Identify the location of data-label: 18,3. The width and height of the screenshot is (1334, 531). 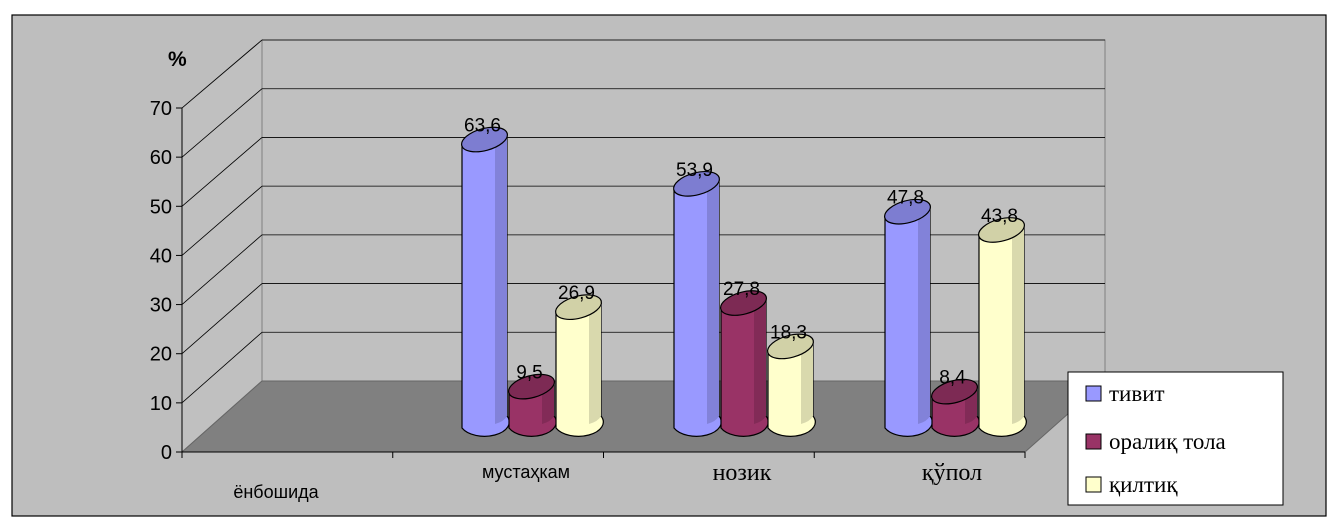
(788, 332).